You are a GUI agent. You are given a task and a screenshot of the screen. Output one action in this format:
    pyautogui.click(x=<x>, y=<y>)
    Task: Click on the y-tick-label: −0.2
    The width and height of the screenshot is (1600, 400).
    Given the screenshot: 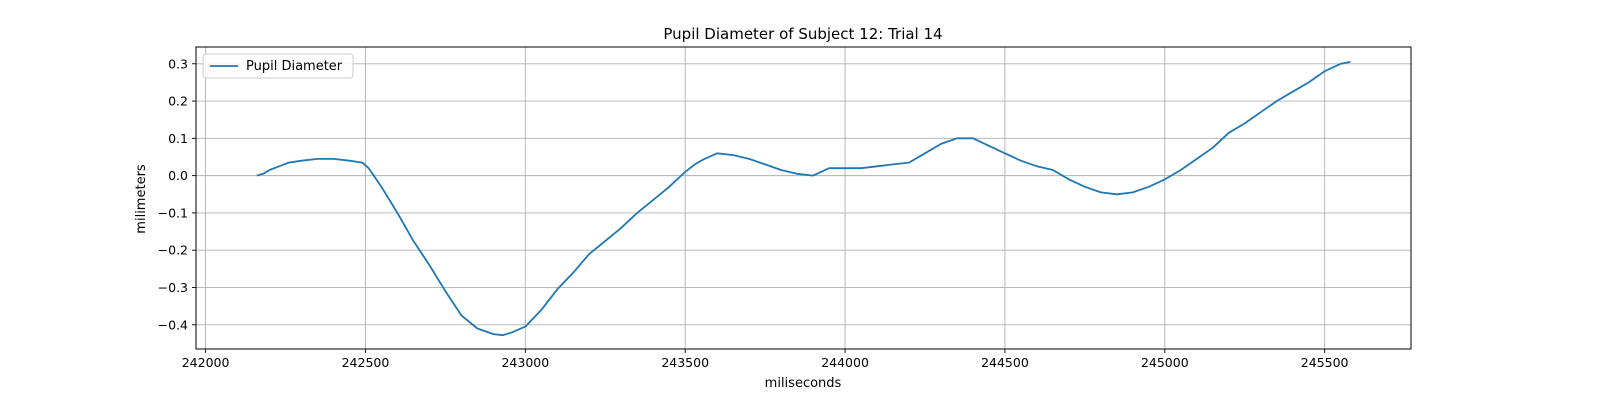 What is the action you would take?
    pyautogui.click(x=173, y=250)
    